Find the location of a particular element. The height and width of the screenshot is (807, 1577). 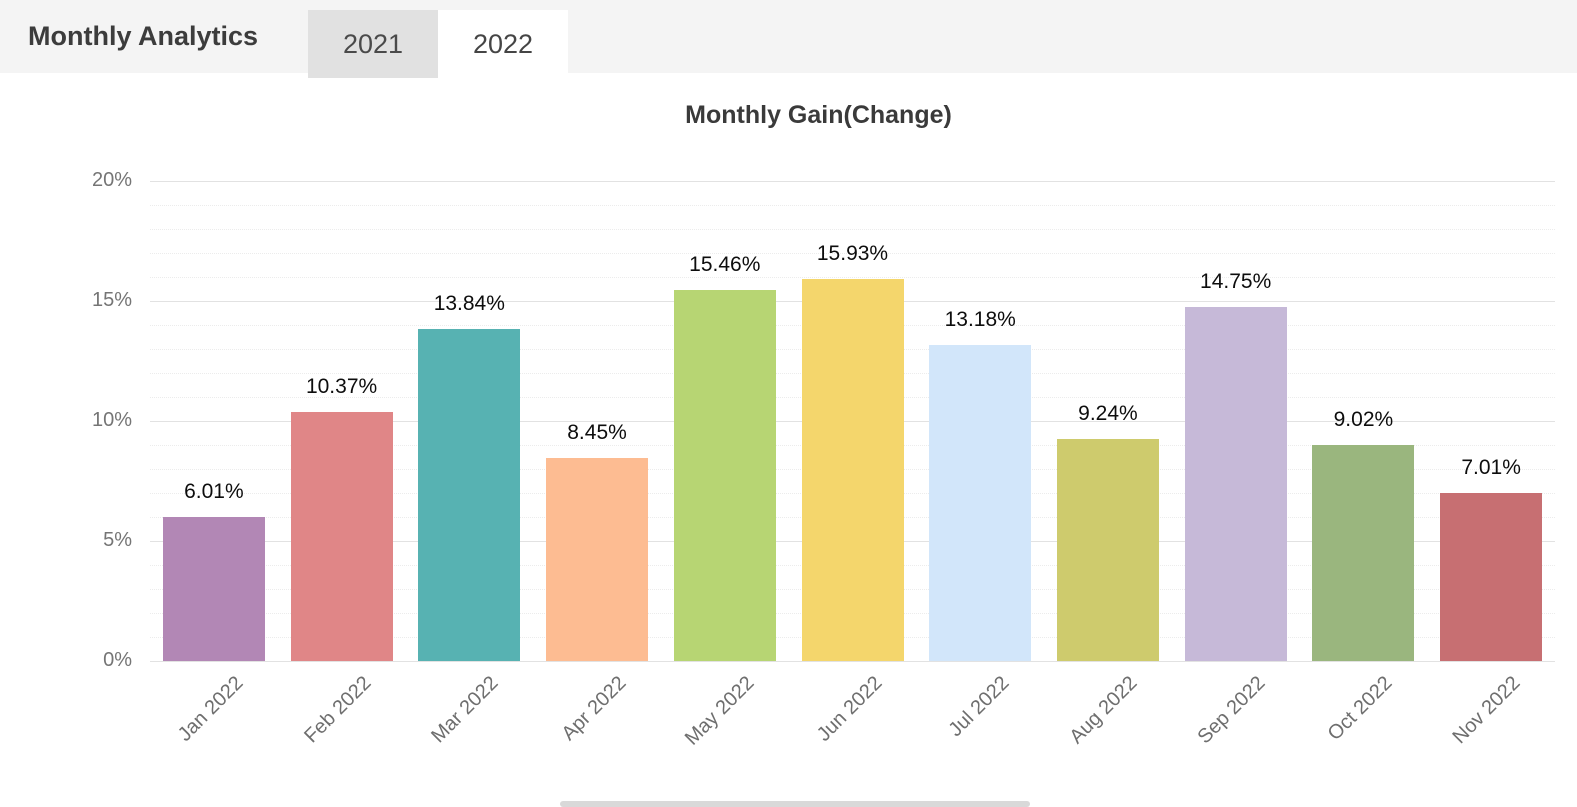

bar-may-2022 is located at coordinates (724, 475).